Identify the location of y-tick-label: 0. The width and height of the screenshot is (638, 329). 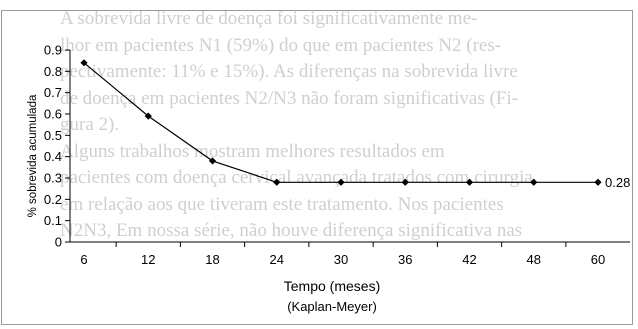
(58, 242).